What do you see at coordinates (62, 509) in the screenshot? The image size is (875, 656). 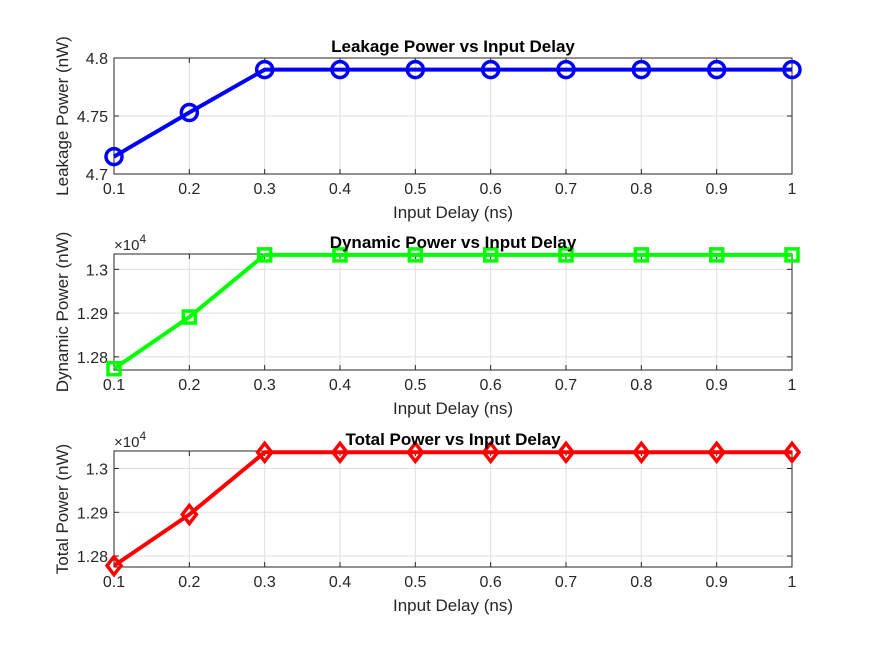 I see `y-axis-label-total: Total Power (nW)` at bounding box center [62, 509].